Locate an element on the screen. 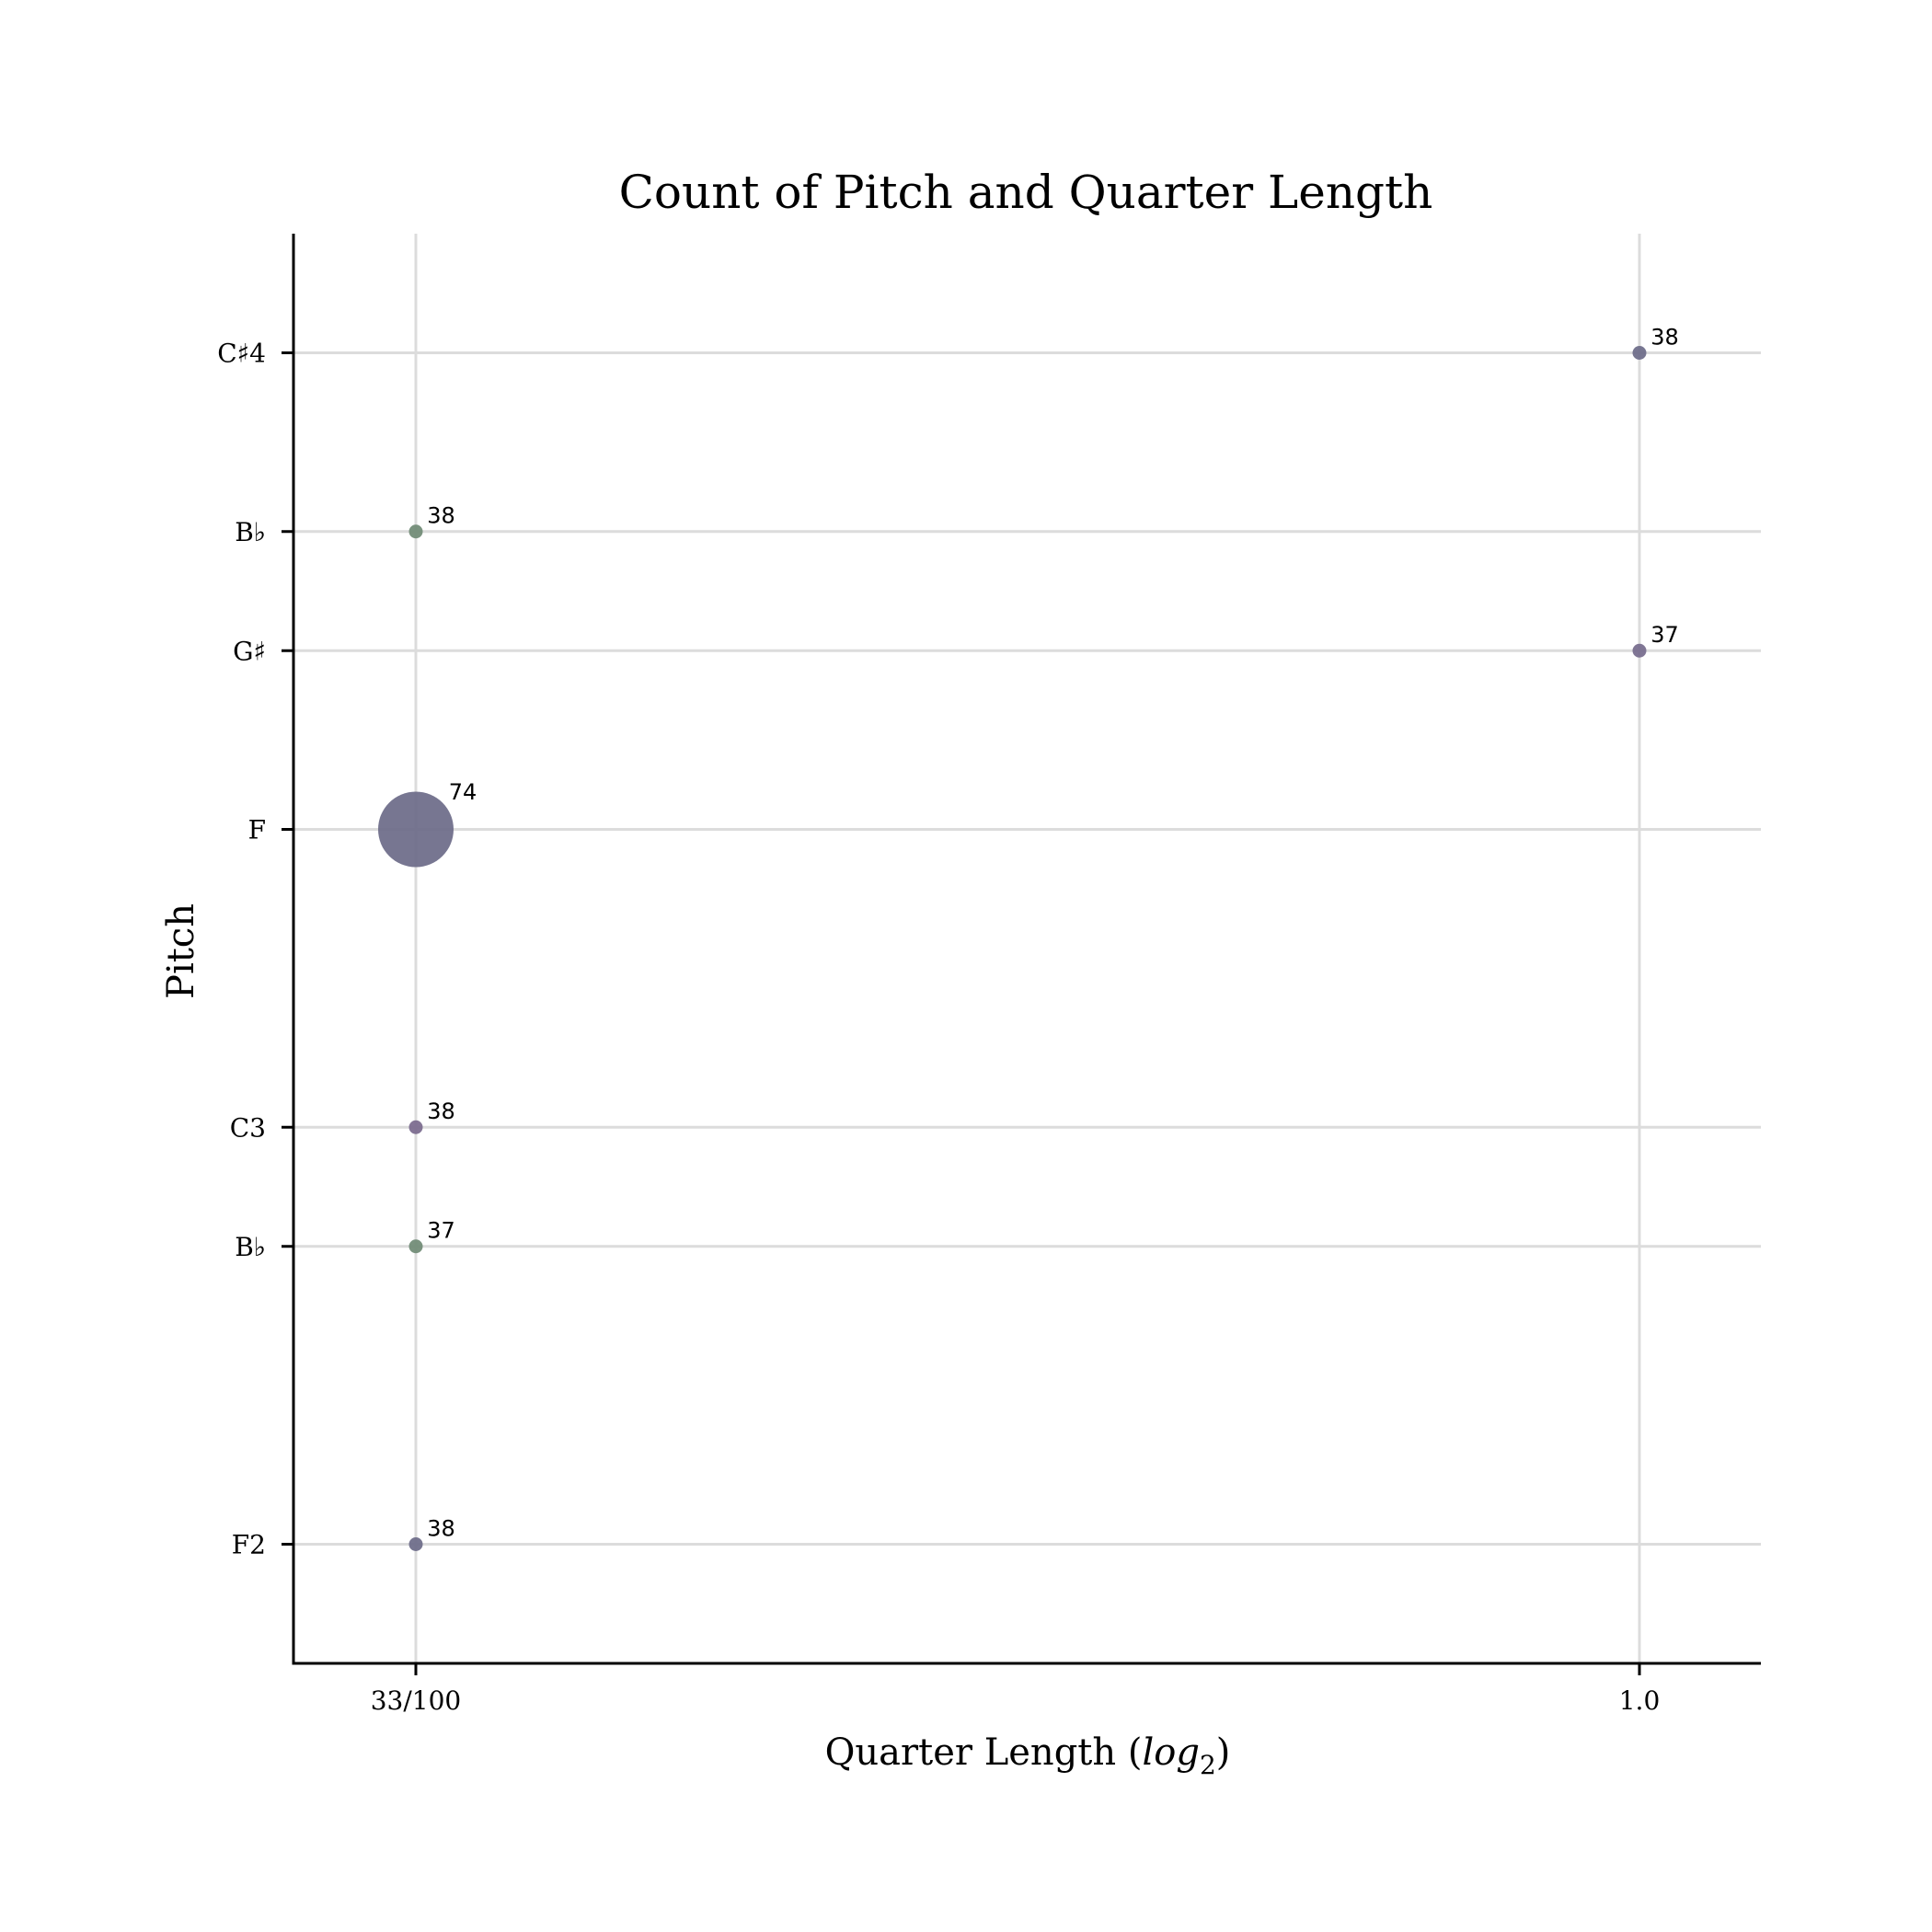 Image resolution: width=1932 pixels, height=1932 pixels. y-tick-label: G♯ is located at coordinates (249, 651).